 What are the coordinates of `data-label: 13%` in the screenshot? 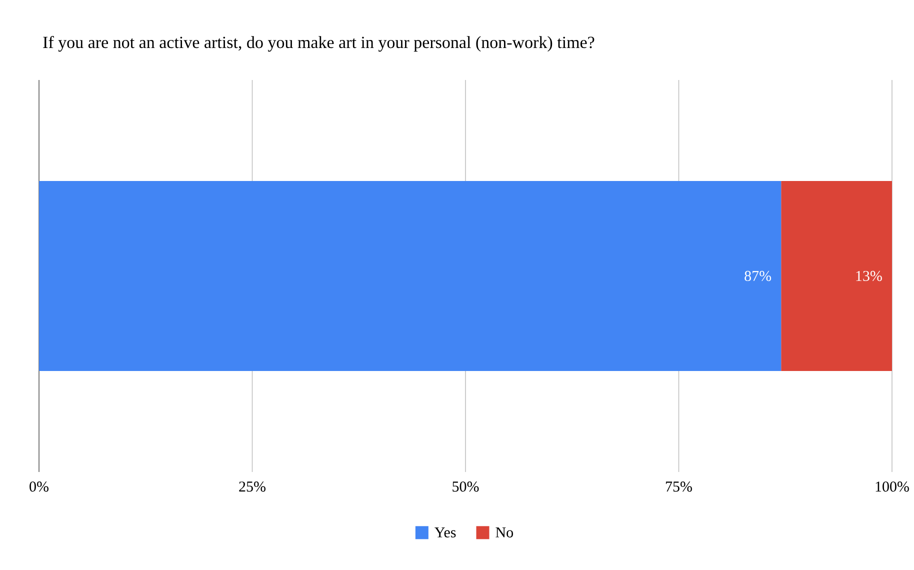 It's located at (869, 276).